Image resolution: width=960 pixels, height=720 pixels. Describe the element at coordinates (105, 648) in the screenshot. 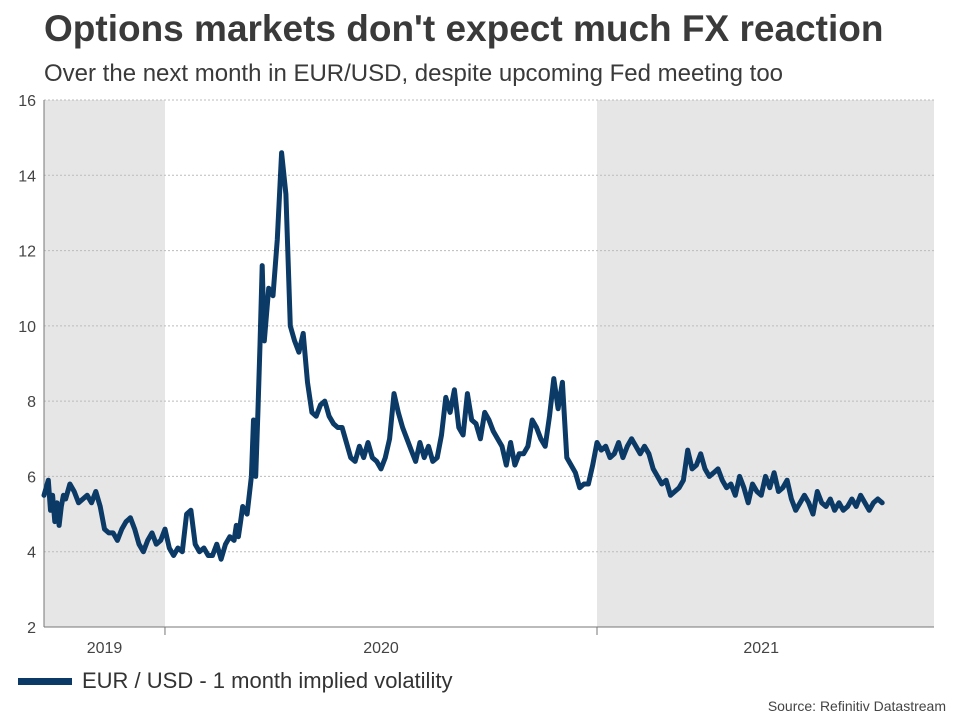

I see `x-tick-label-2019: 2019` at that location.